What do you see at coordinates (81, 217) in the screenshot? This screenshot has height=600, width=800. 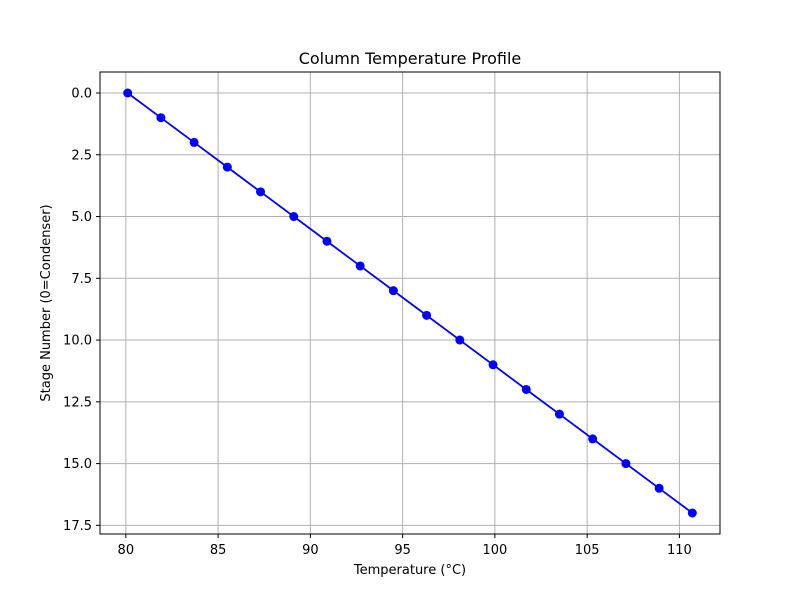 I see `y-tick-label: 5.0` at bounding box center [81, 217].